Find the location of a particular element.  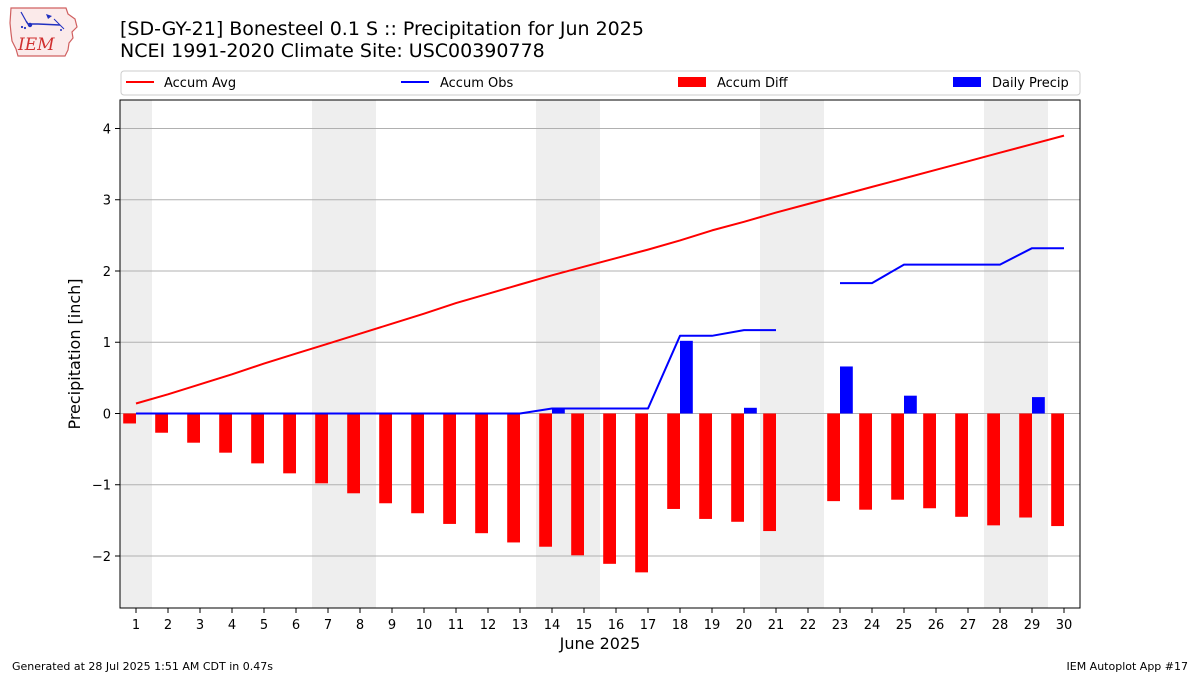

x-tick-label-29: 29 is located at coordinates (1032, 625).